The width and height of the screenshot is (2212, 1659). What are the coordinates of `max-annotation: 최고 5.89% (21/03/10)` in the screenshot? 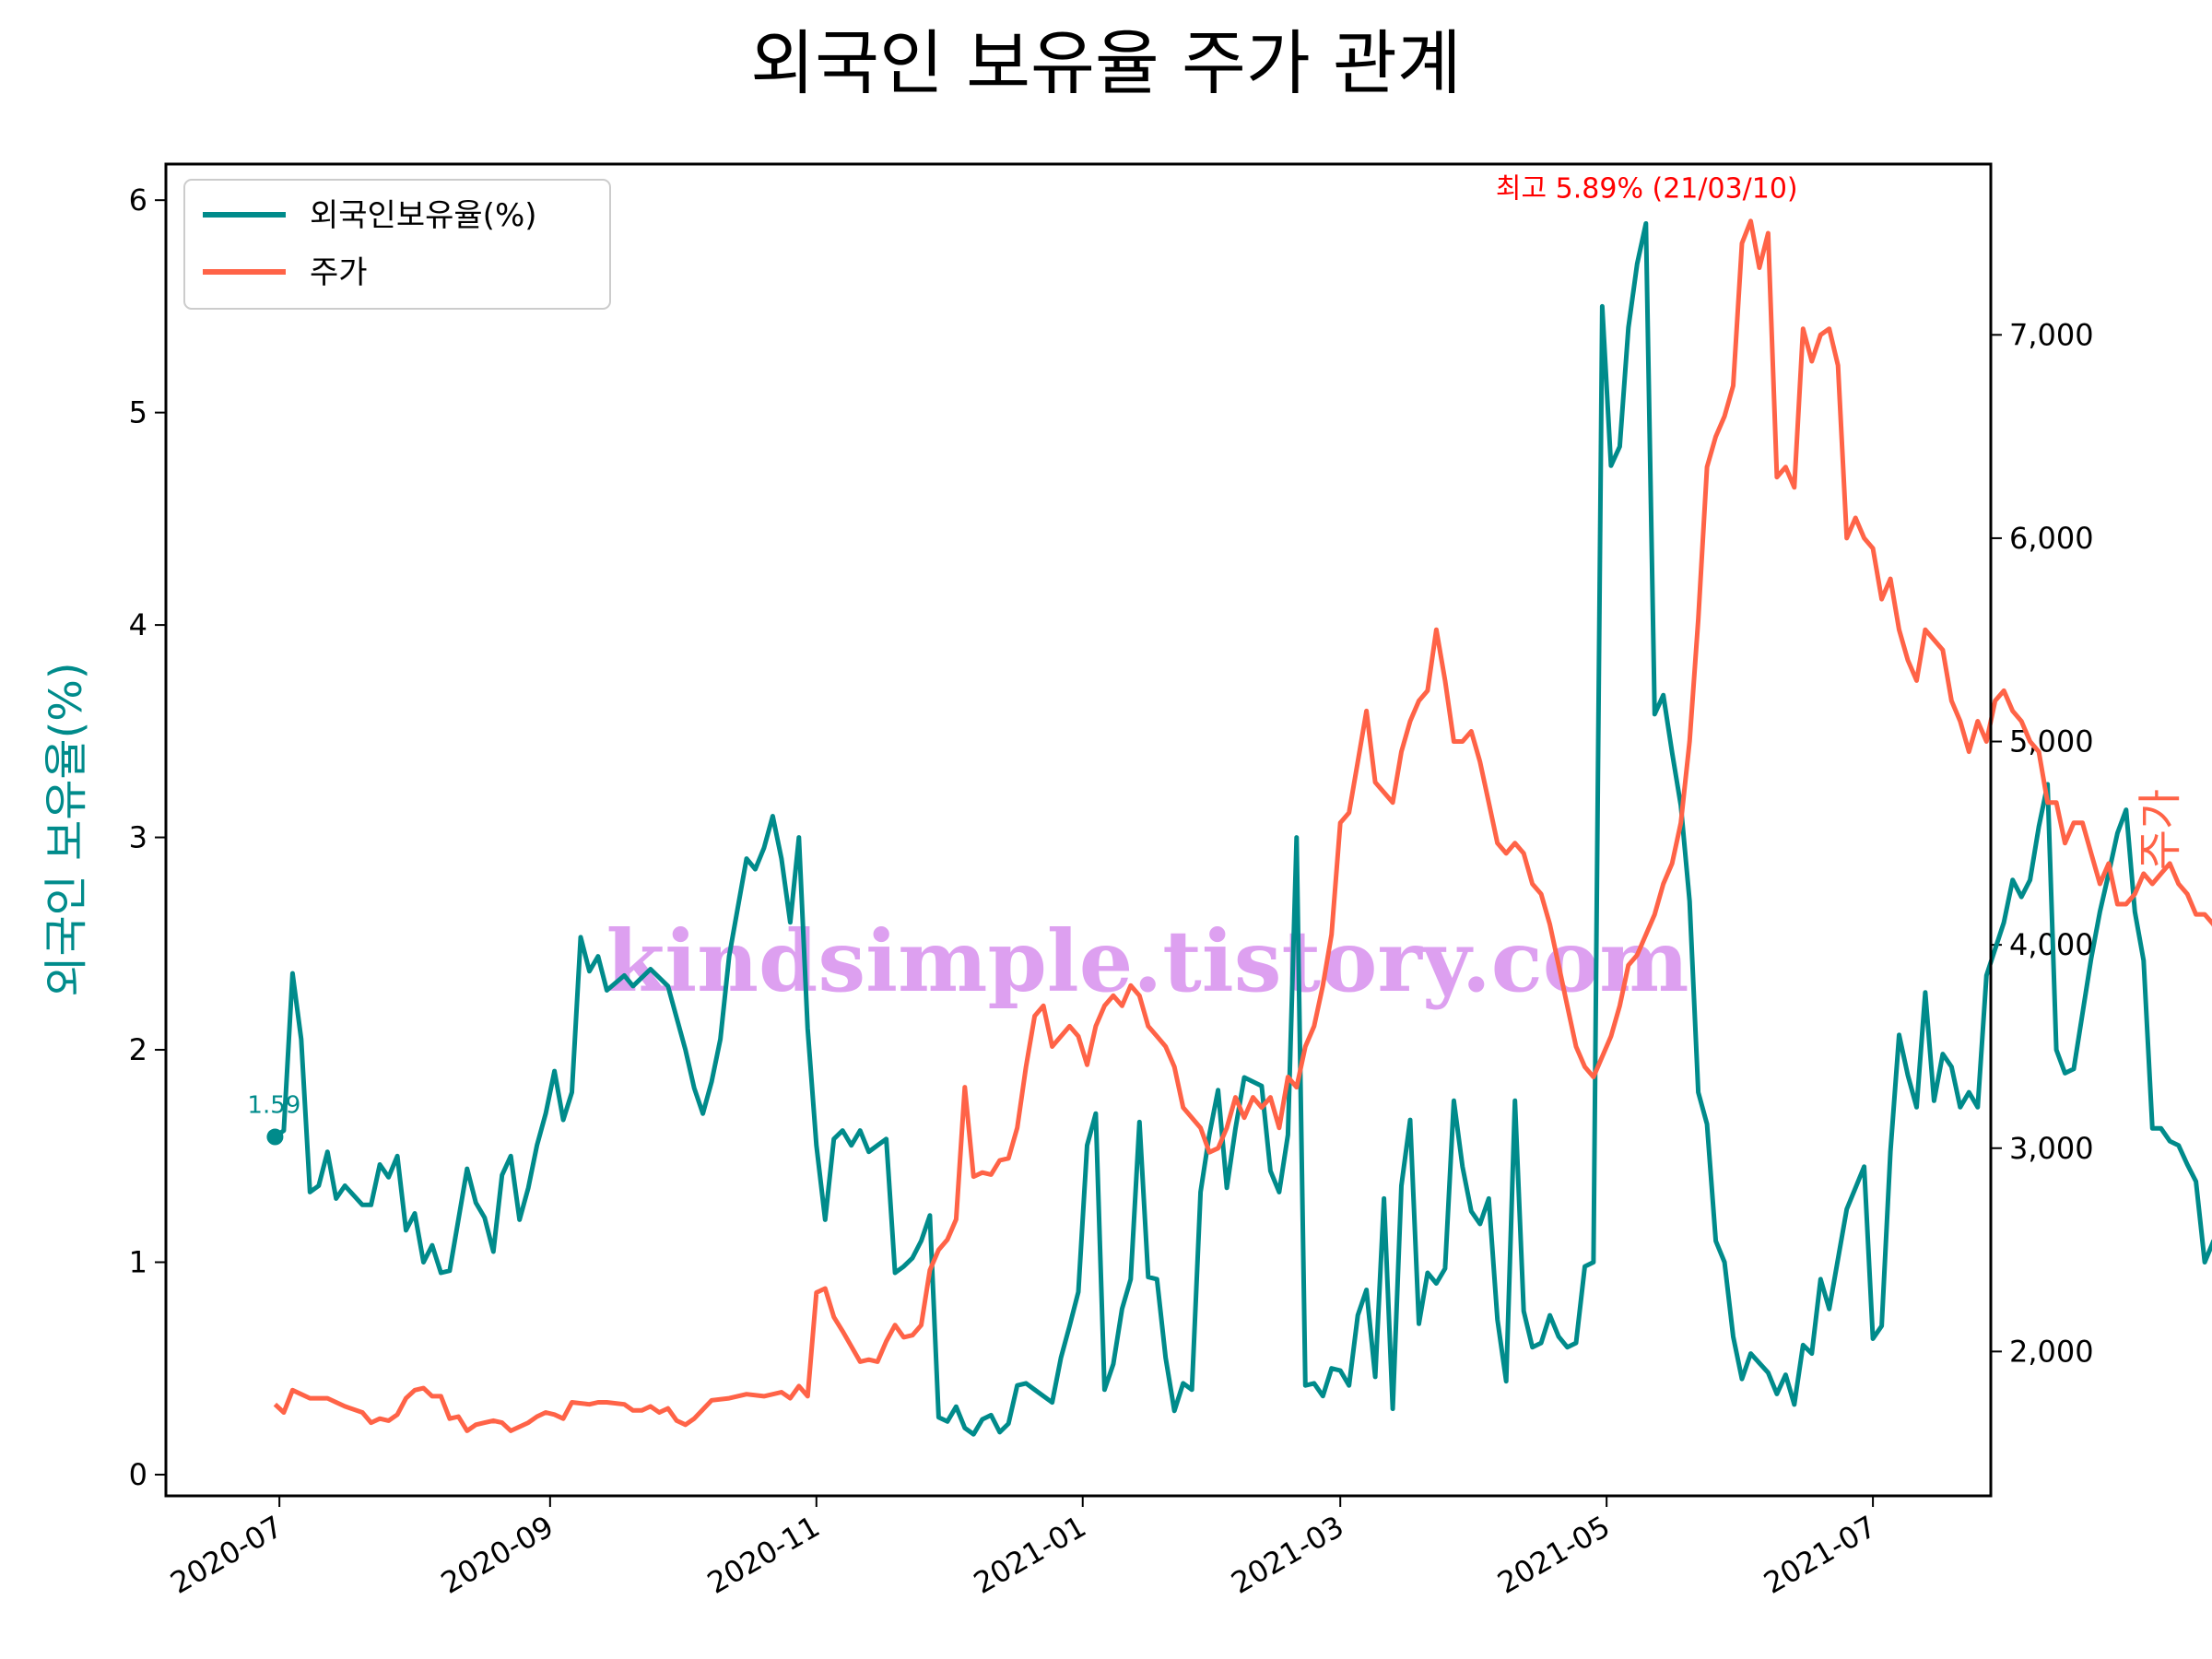 It's located at (1647, 189).